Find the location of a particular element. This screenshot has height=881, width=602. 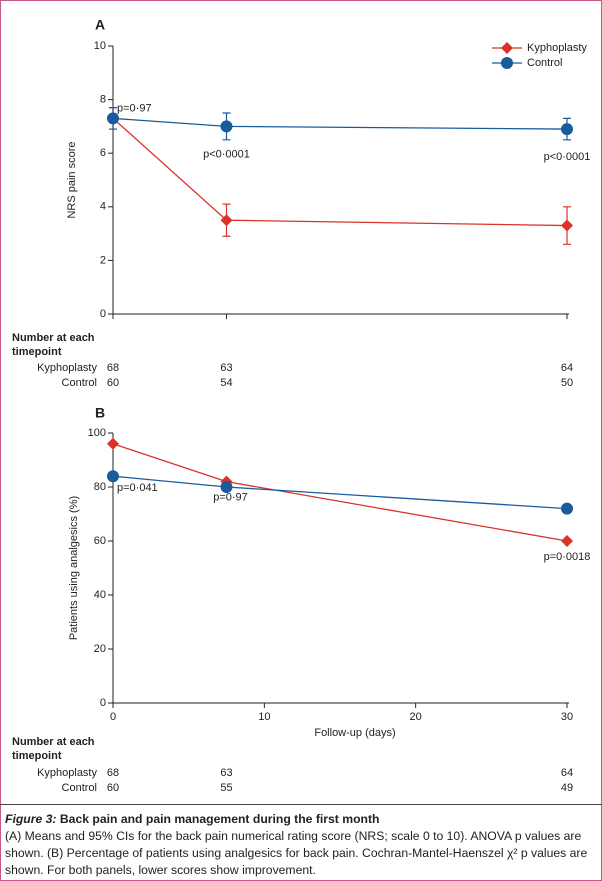

x-tick-label: 20 is located at coordinates (416, 717).